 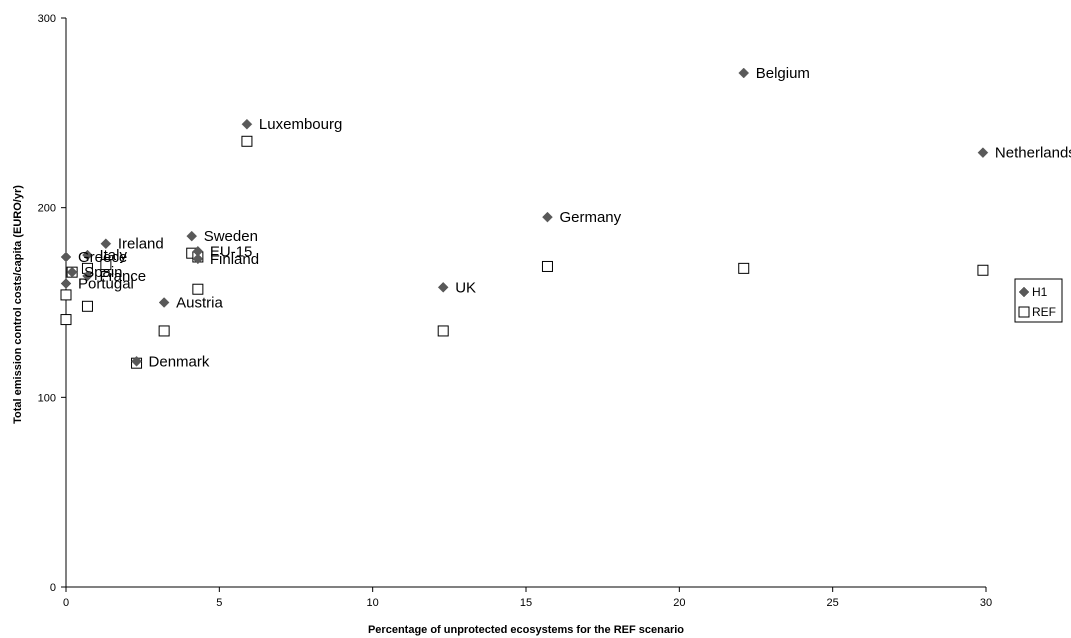 I want to click on point-label: Austria, so click(x=199, y=303).